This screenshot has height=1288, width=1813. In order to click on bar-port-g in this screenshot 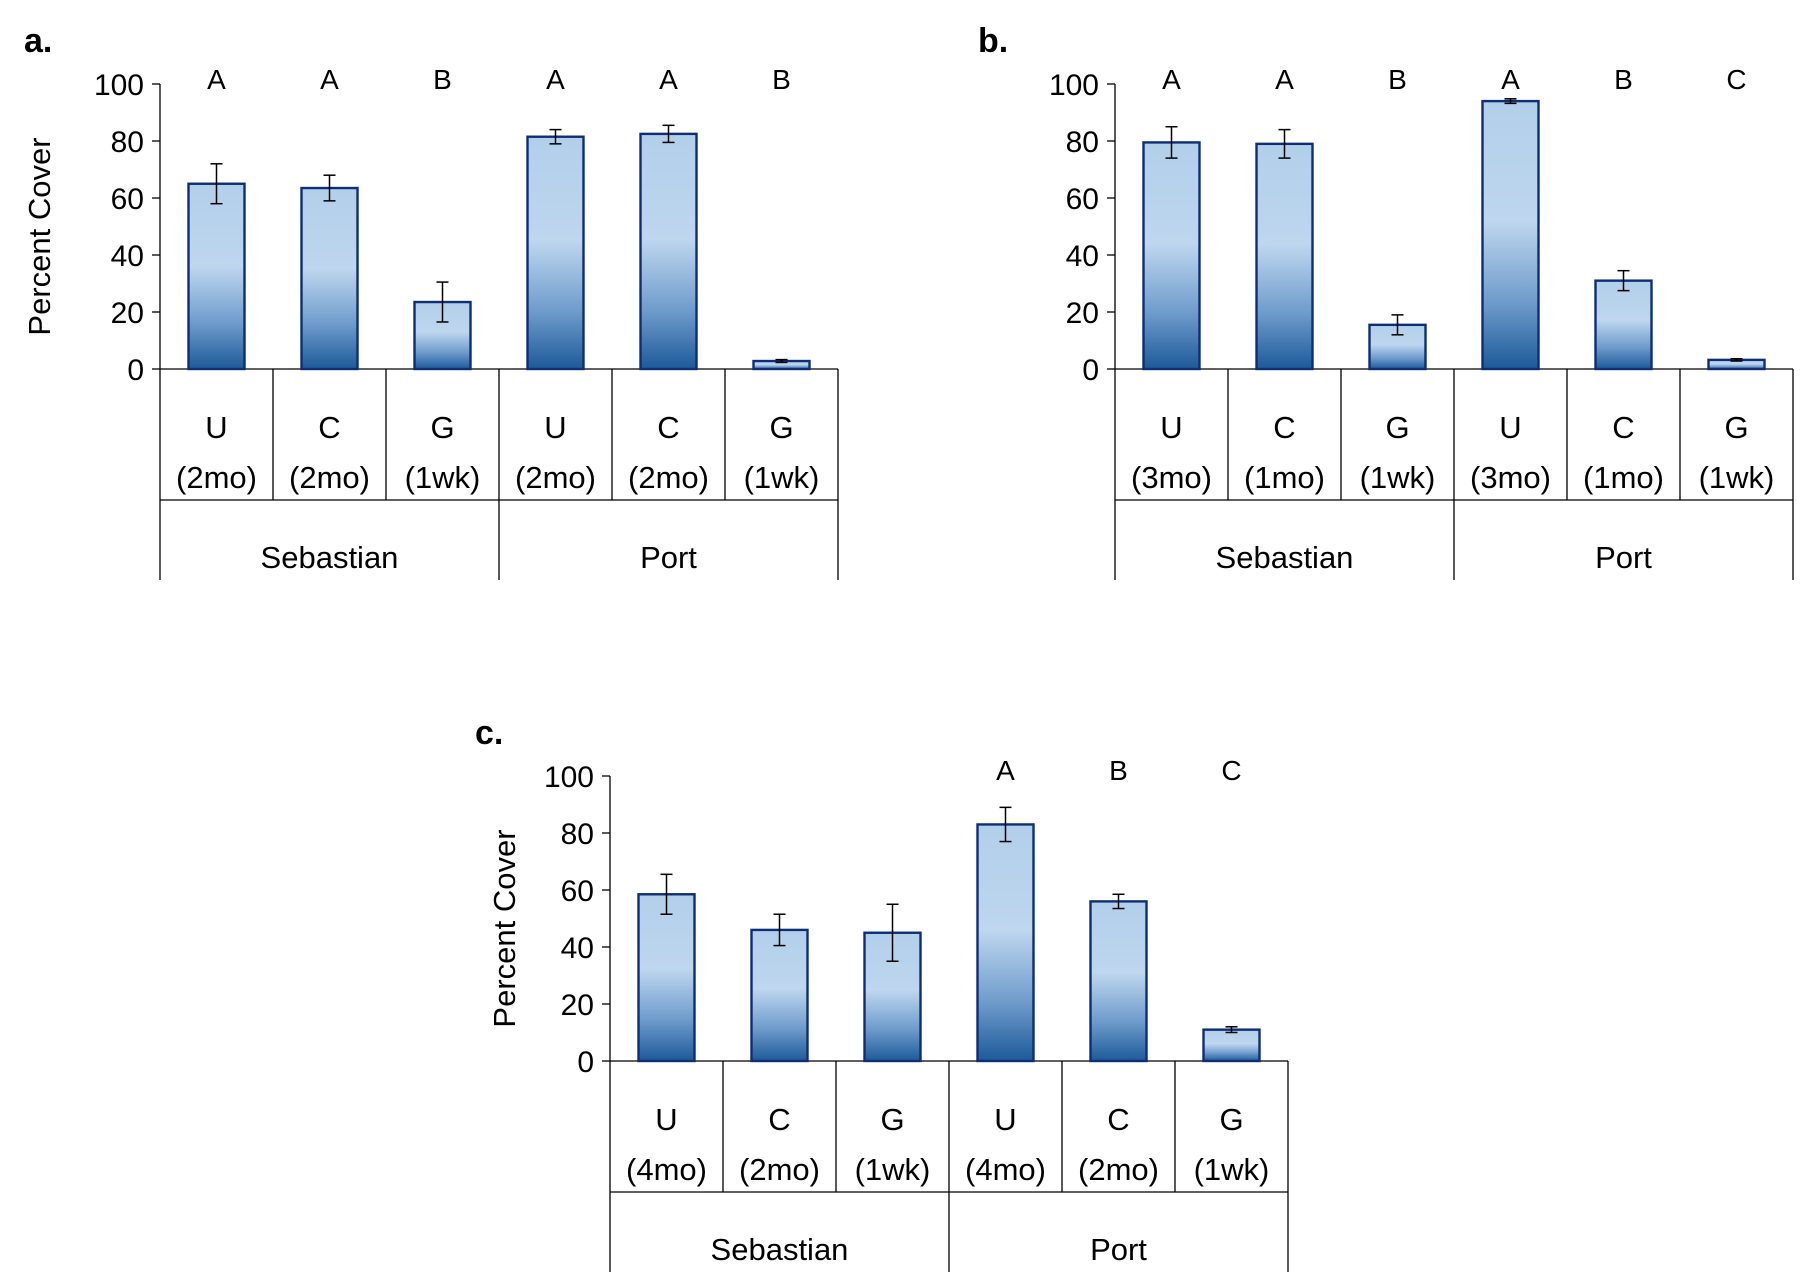, I will do `click(1231, 1045)`.